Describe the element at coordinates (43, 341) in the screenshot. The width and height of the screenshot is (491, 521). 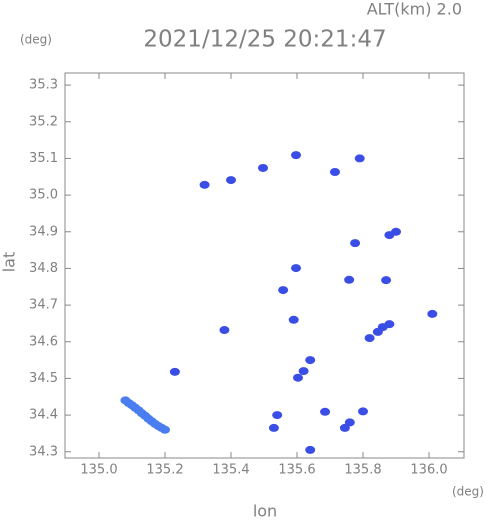
I see `y-tick-label: 34.6` at that location.